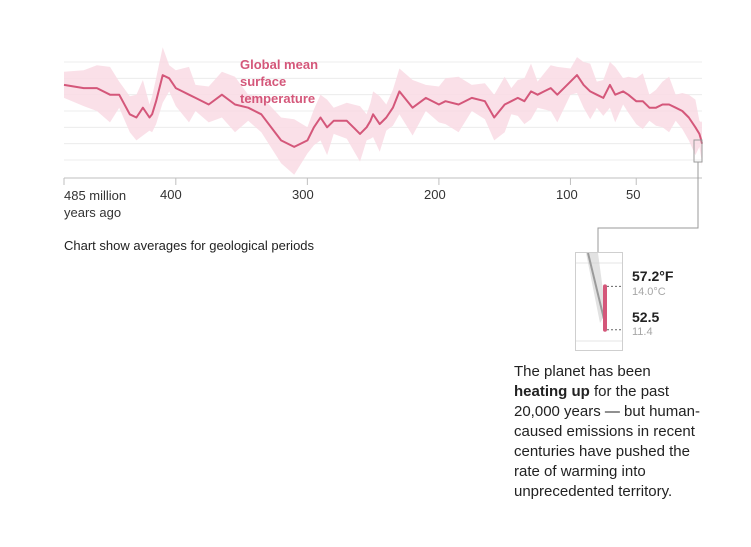  I want to click on callout-connector, so click(650, 195).